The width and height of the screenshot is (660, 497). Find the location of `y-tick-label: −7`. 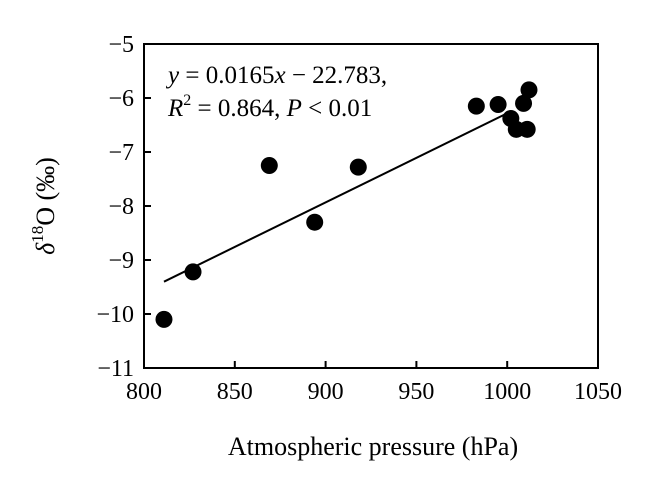

y-tick-label: −7 is located at coordinates (121, 153).